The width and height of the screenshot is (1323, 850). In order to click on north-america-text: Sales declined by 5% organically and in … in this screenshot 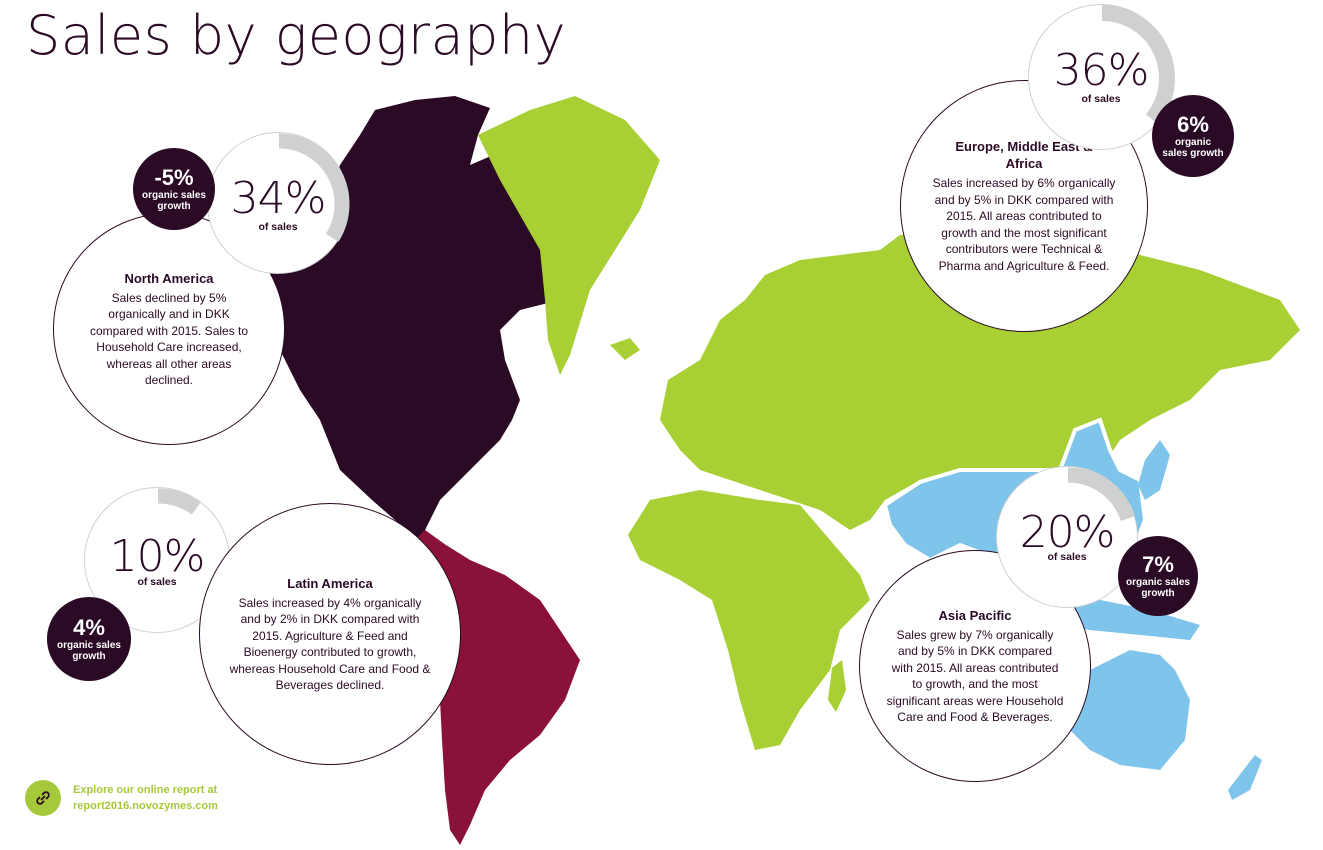, I will do `click(169, 339)`.